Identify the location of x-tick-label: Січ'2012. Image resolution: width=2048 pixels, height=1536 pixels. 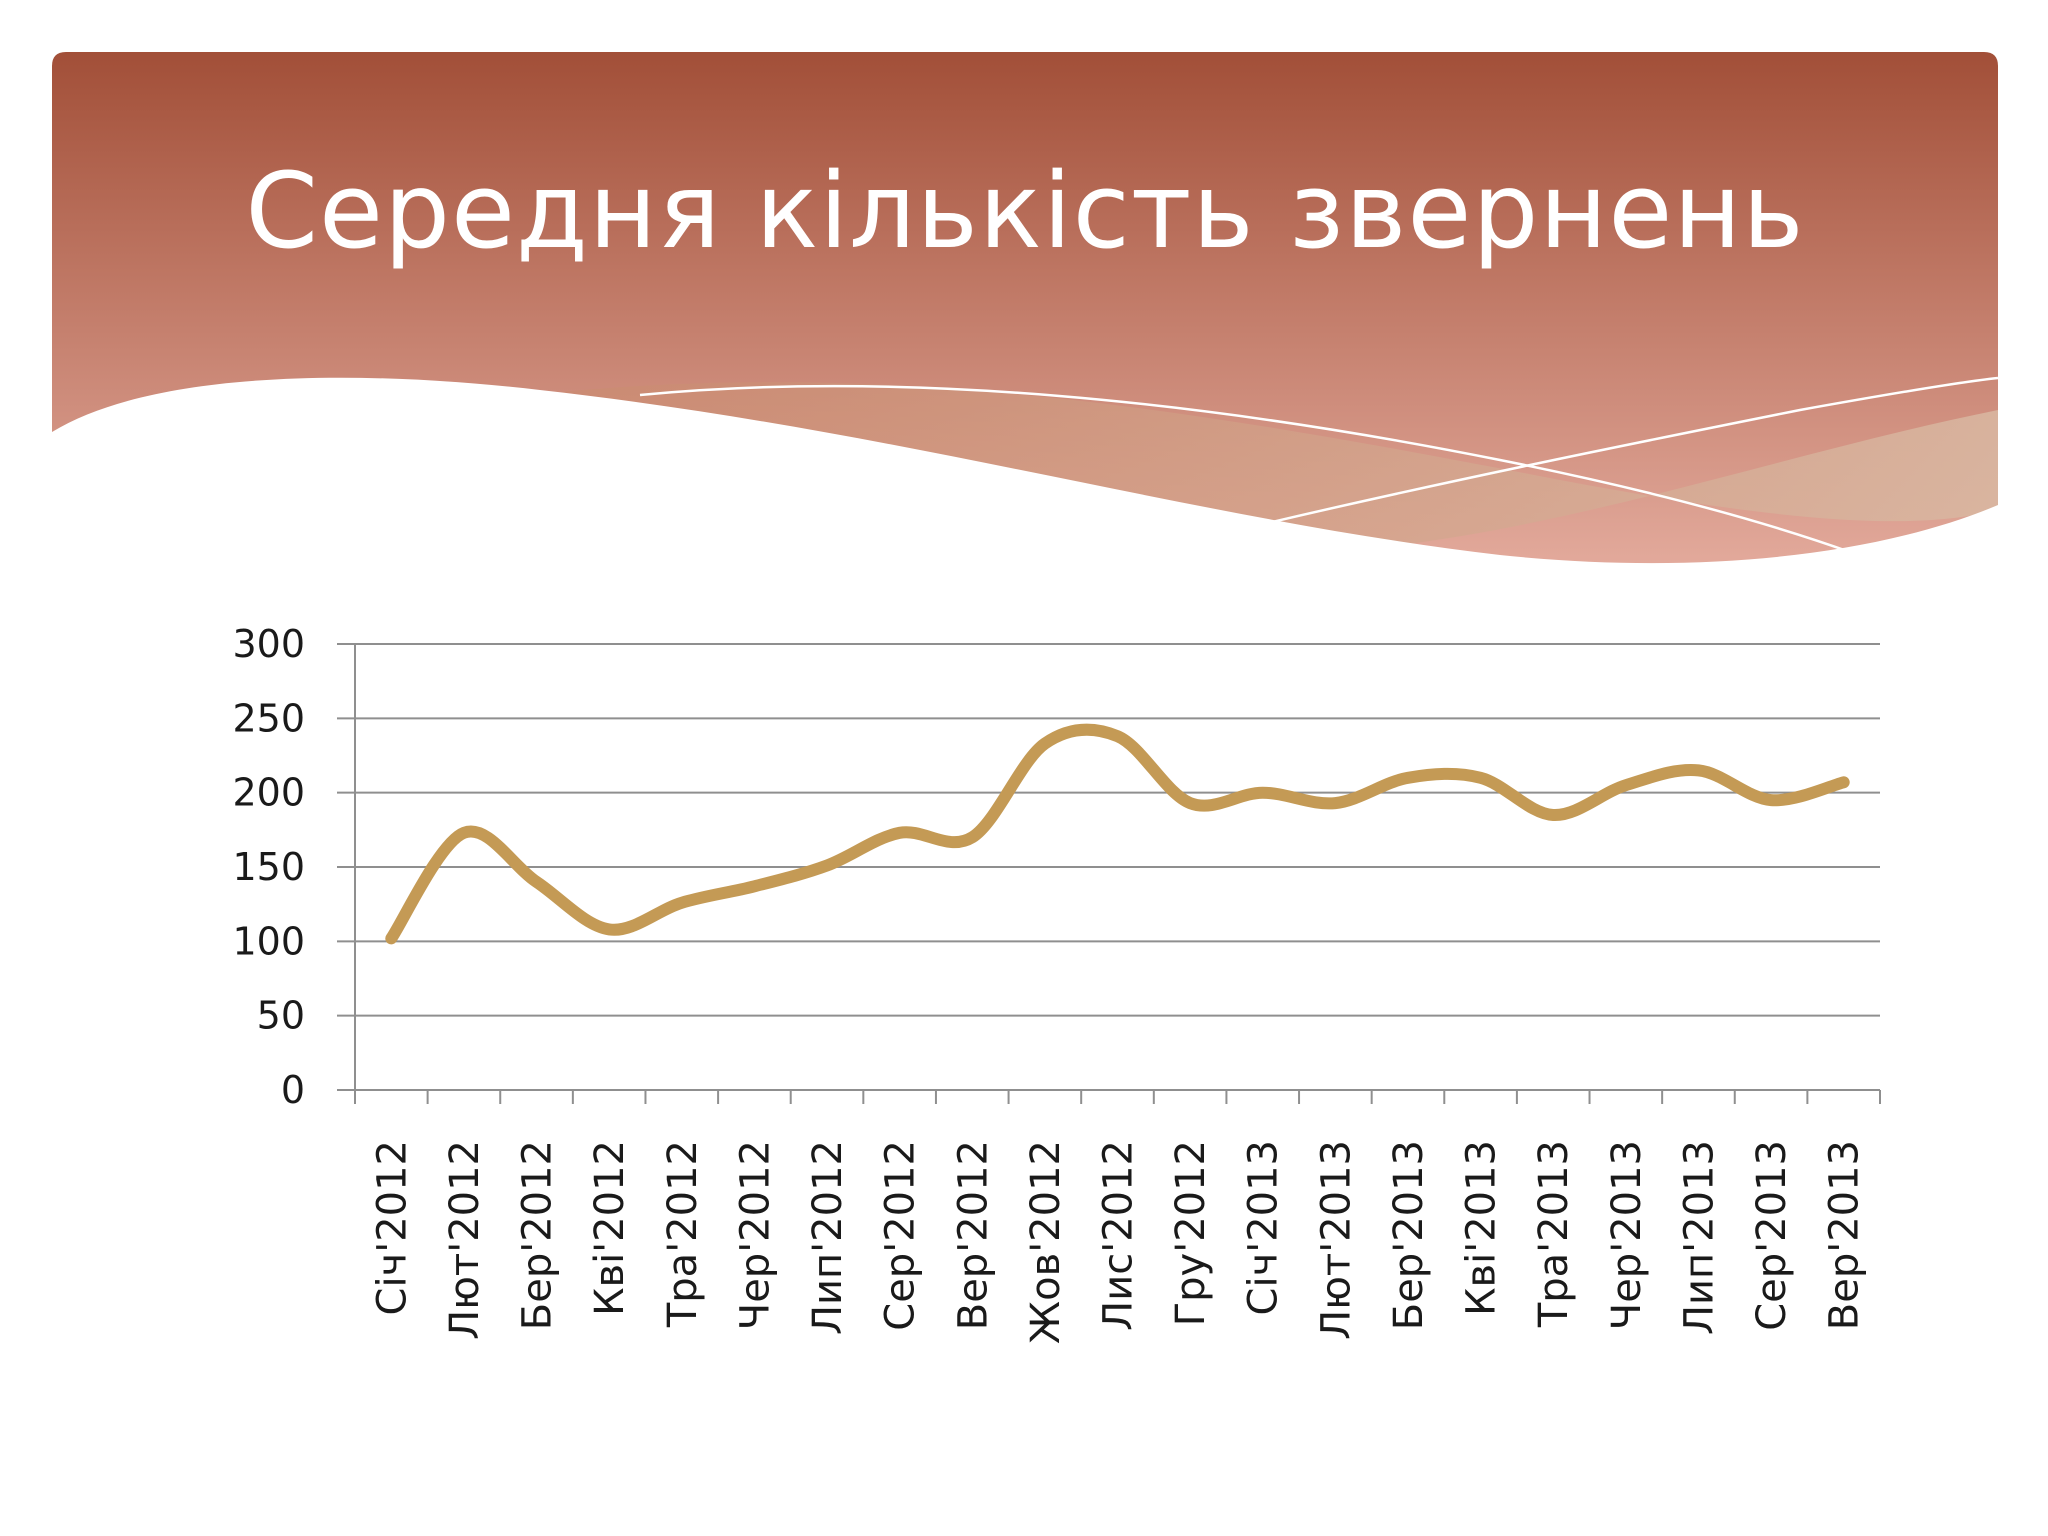
(392, 1227).